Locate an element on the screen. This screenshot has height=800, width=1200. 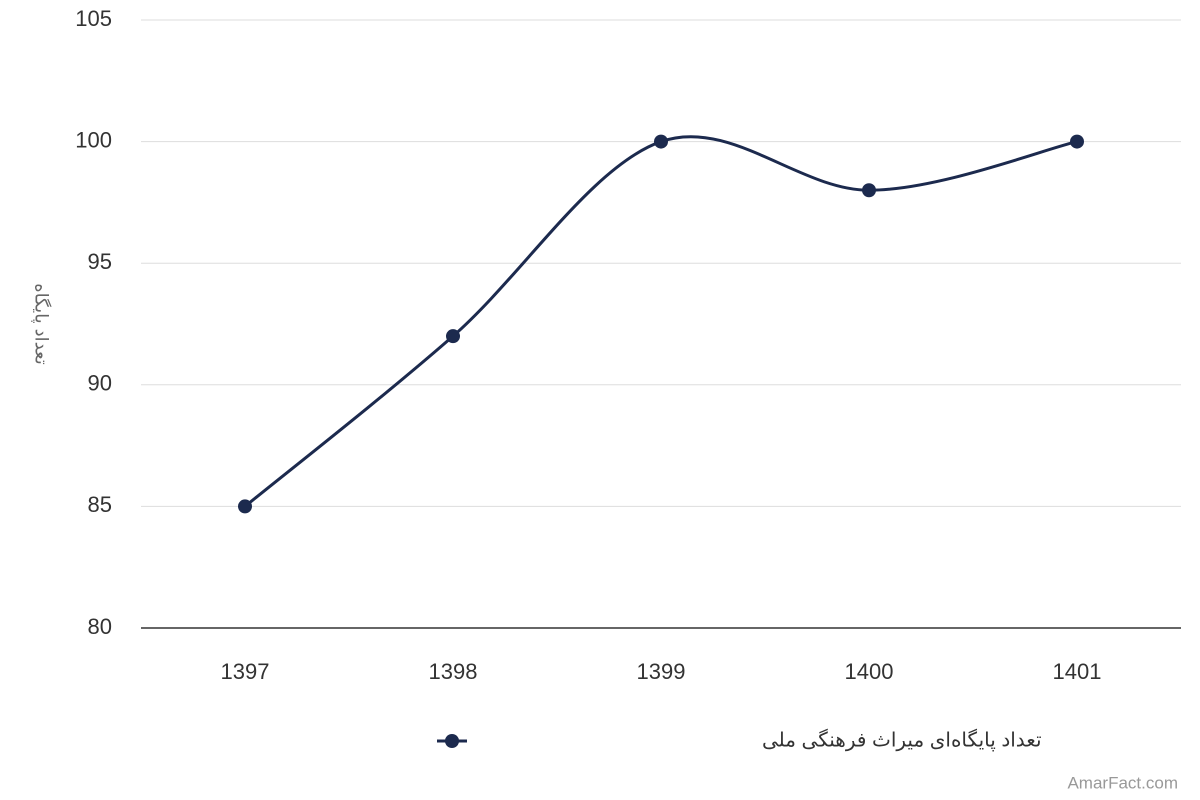
legend-label: تعداد پایگاه‌ای میراث فرهنگی ملی is located at coordinates (902, 740).